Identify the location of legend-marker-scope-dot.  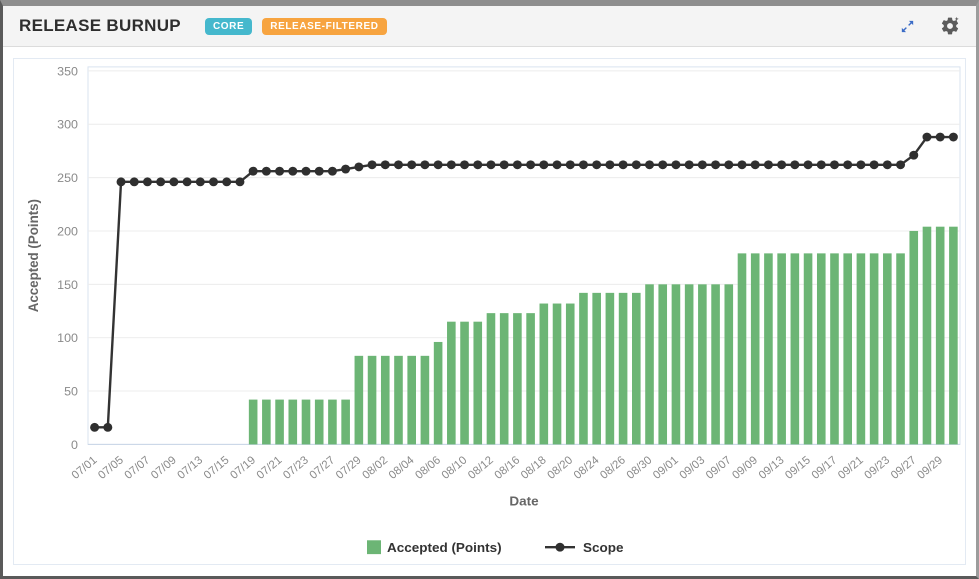
(560, 547).